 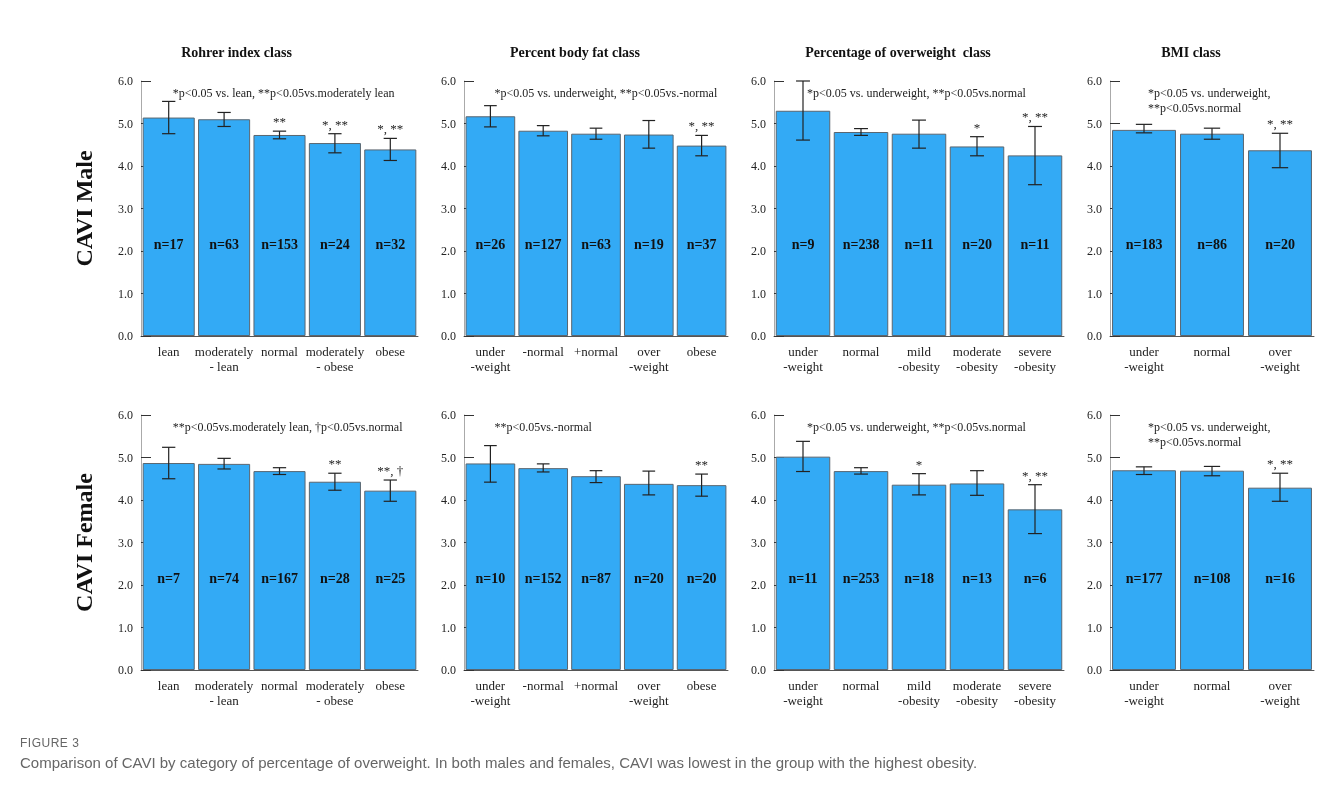 What do you see at coordinates (224, 359) in the screenshot?
I see `x-tick-label: moderately - lean` at bounding box center [224, 359].